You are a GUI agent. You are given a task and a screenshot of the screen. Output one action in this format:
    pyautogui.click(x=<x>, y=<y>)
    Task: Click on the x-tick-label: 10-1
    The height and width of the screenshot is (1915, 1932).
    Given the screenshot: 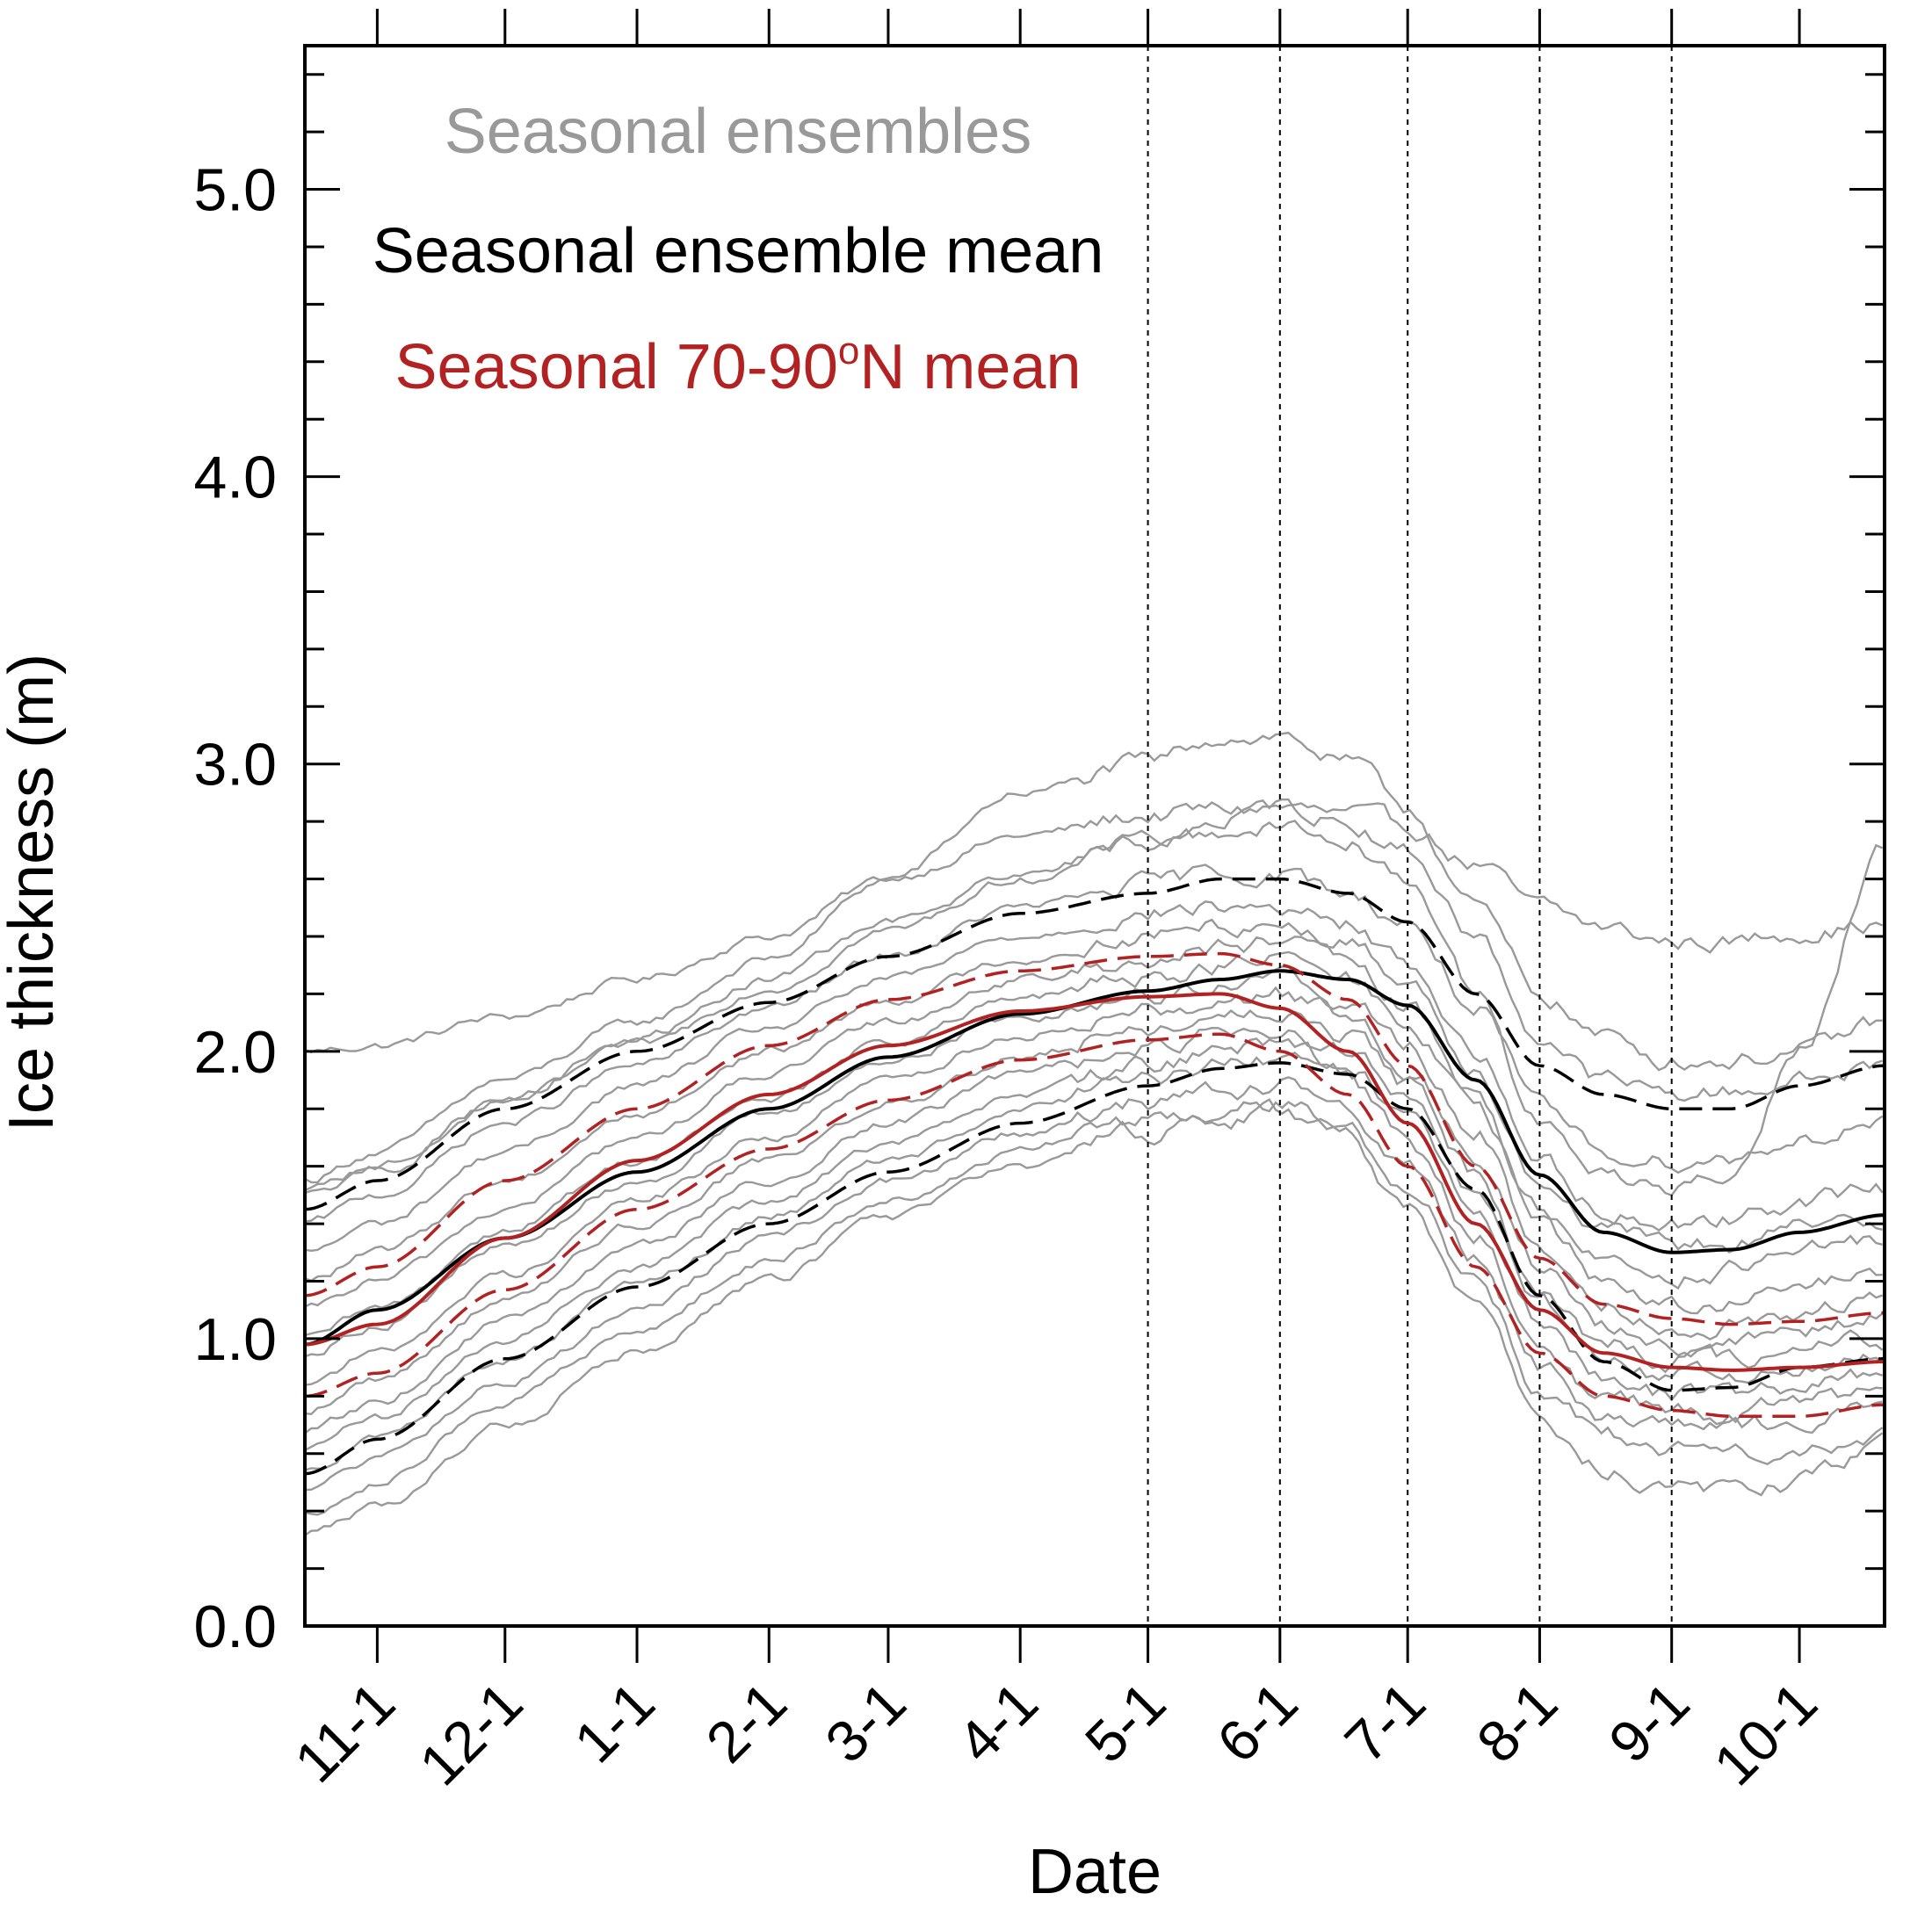 What is the action you would take?
    pyautogui.click(x=1765, y=1734)
    